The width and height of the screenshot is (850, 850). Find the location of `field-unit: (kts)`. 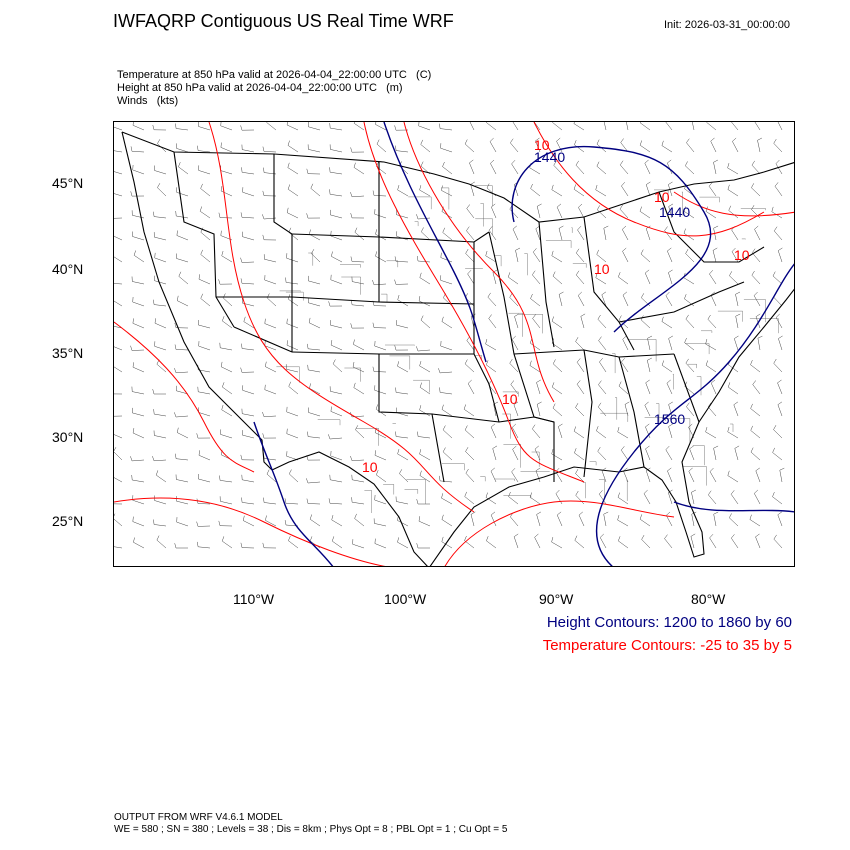

field-unit: (kts) is located at coordinates (167, 101).